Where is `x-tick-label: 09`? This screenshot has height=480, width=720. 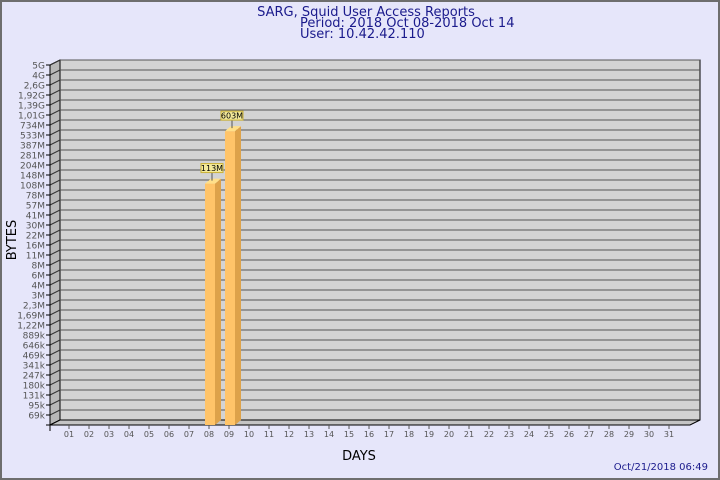
x-tick-label: 09 is located at coordinates (229, 434).